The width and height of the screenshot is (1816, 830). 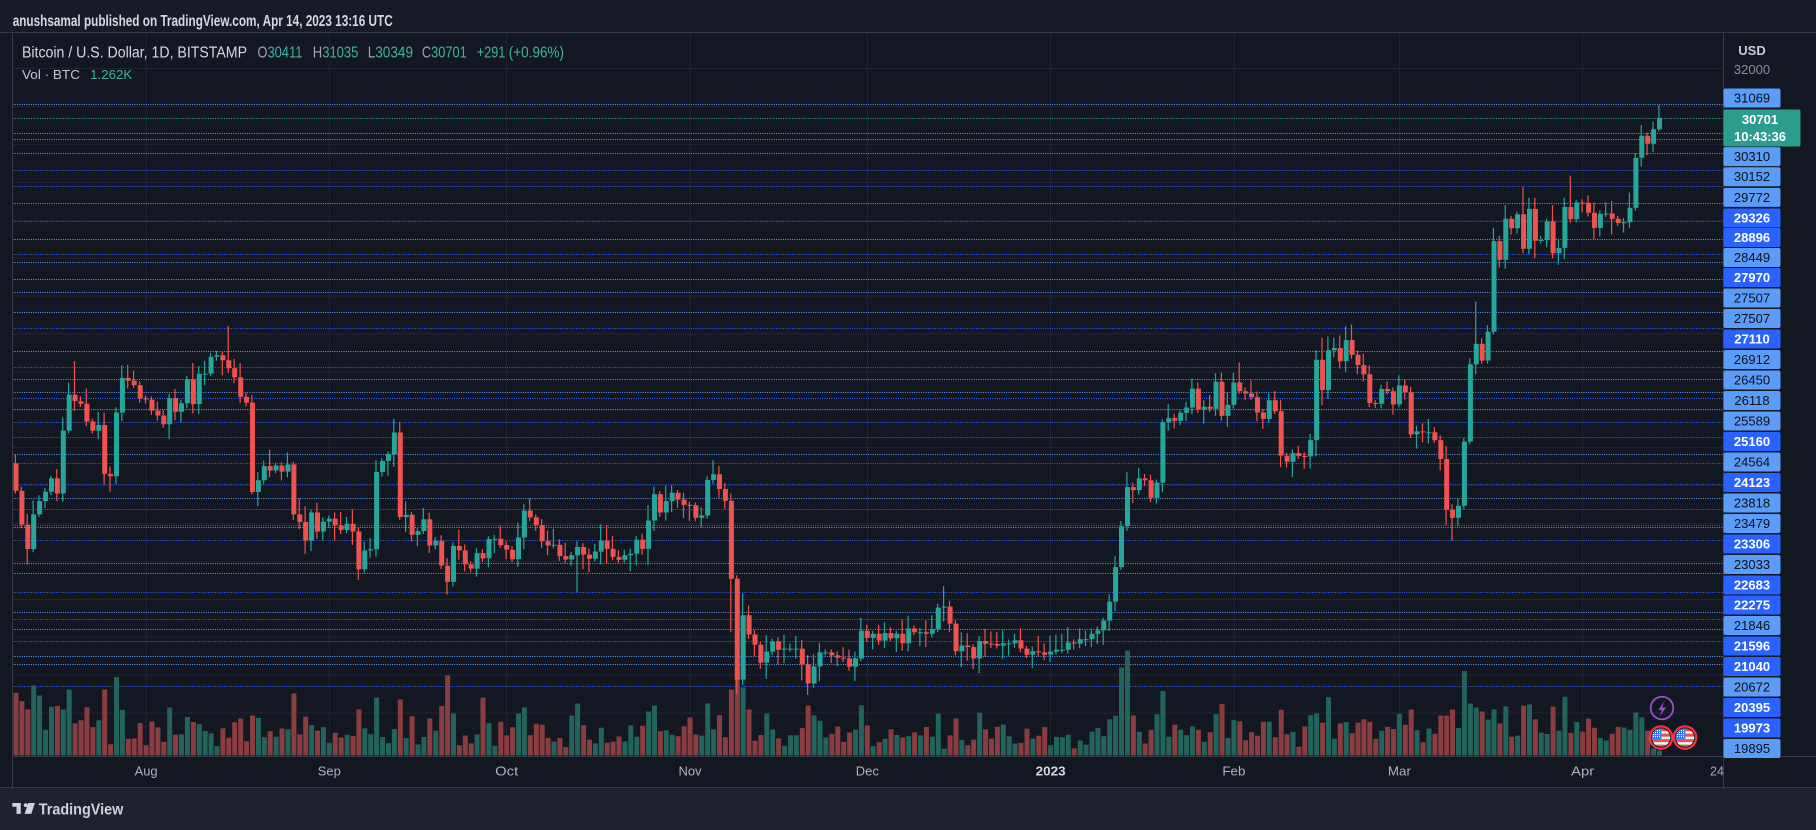 I want to click on svg-text: TradingView, so click(x=81, y=809).